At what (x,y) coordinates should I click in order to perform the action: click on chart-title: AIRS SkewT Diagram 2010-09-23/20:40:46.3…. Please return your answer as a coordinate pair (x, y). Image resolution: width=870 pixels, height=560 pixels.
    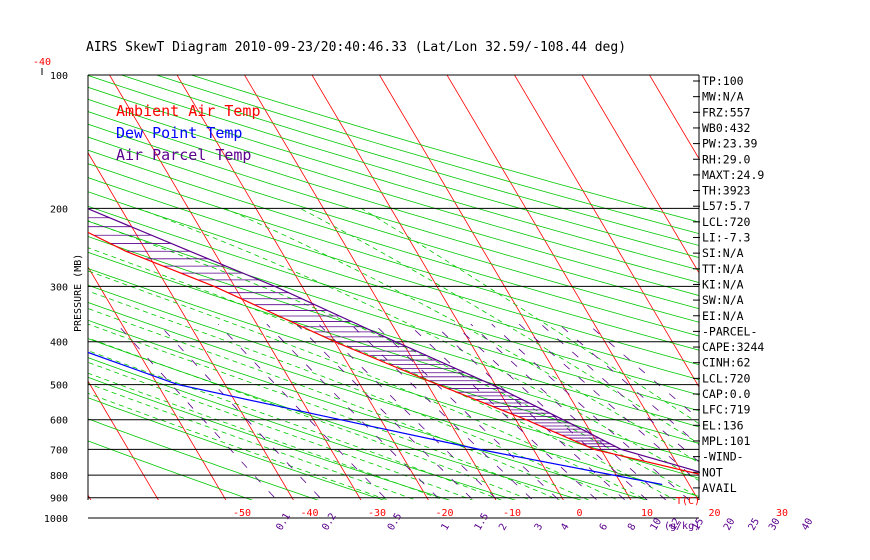
    Looking at the image, I should click on (356, 47).